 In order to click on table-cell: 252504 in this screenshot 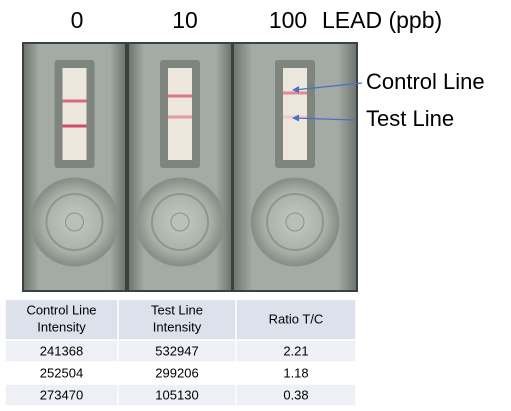, I will do `click(61, 372)`.